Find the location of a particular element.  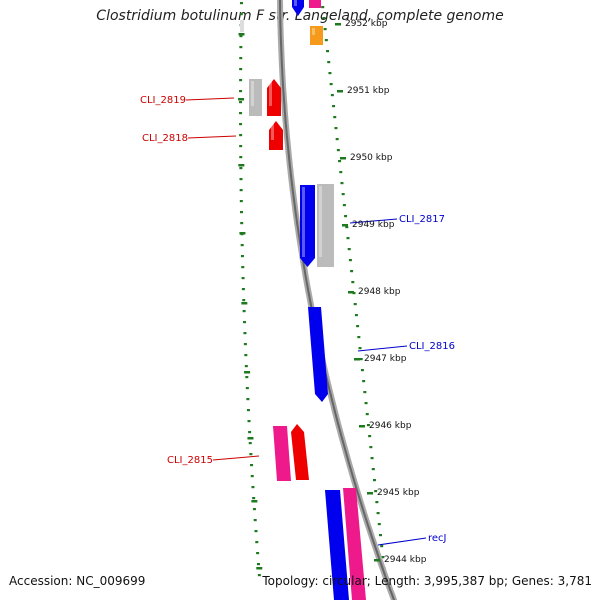

gene-arrow-cli2819 is located at coordinates (274, 97).